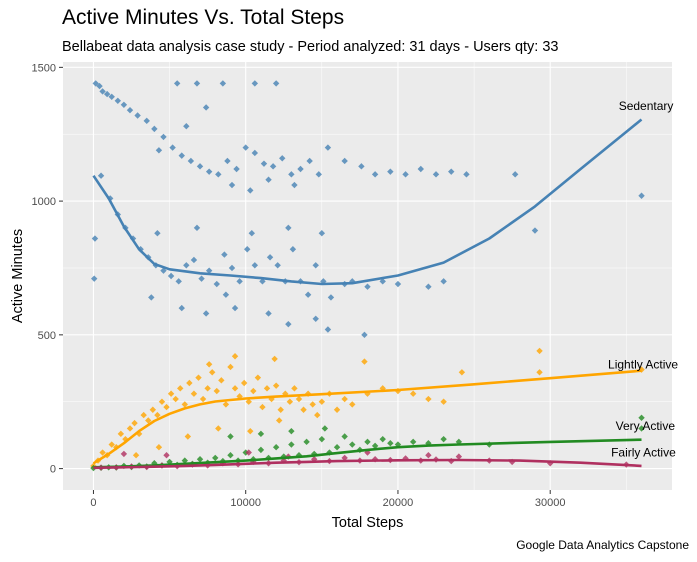 Image resolution: width=697 pixels, height=562 pixels. I want to click on chart-title: Active Minutes Vs. Total Steps, so click(203, 17).